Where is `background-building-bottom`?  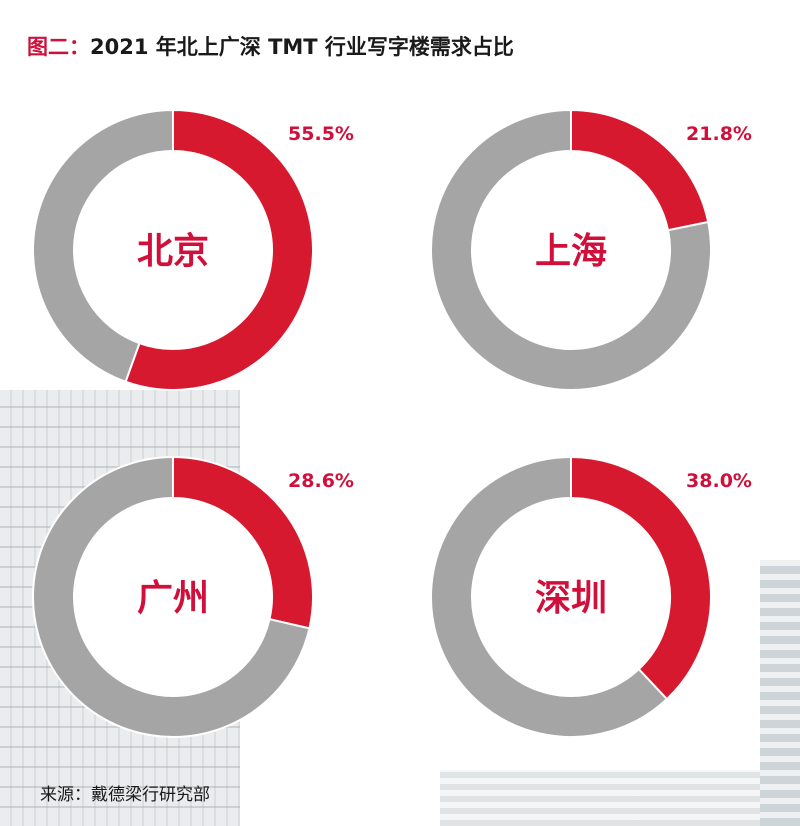 background-building-bottom is located at coordinates (600, 798).